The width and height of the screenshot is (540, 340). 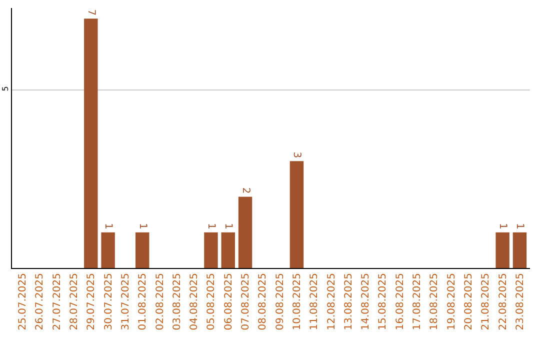 What do you see at coordinates (348, 301) in the screenshot?
I see `x-tick-label: 13.08.2025` at bounding box center [348, 301].